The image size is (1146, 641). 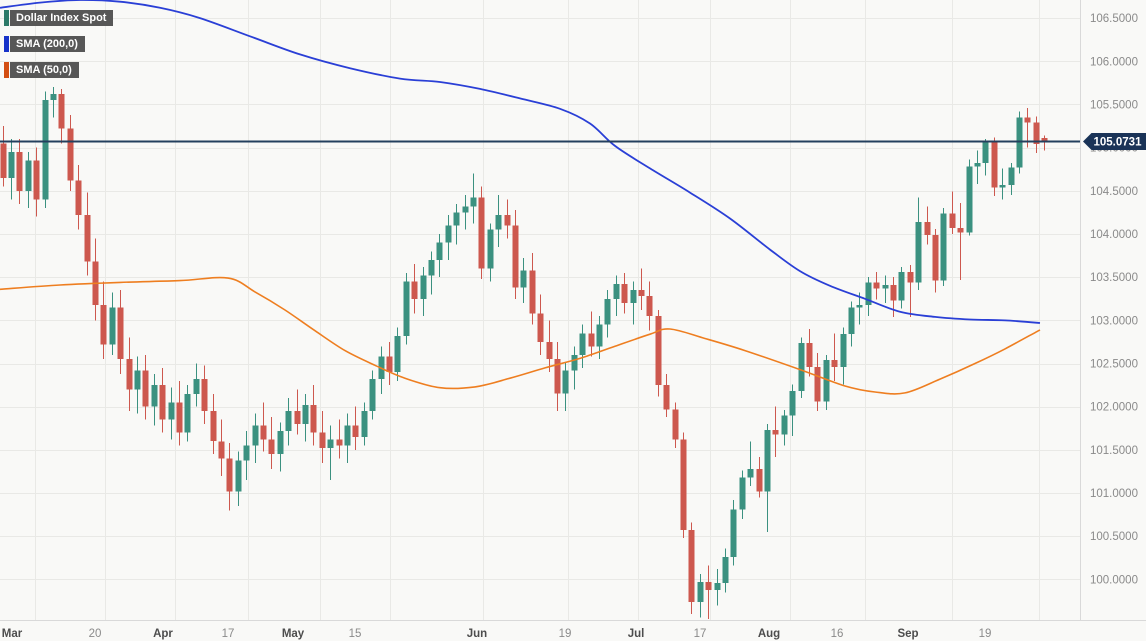 What do you see at coordinates (1114, 192) in the screenshot?
I see `y-axis-label: 104.5000` at bounding box center [1114, 192].